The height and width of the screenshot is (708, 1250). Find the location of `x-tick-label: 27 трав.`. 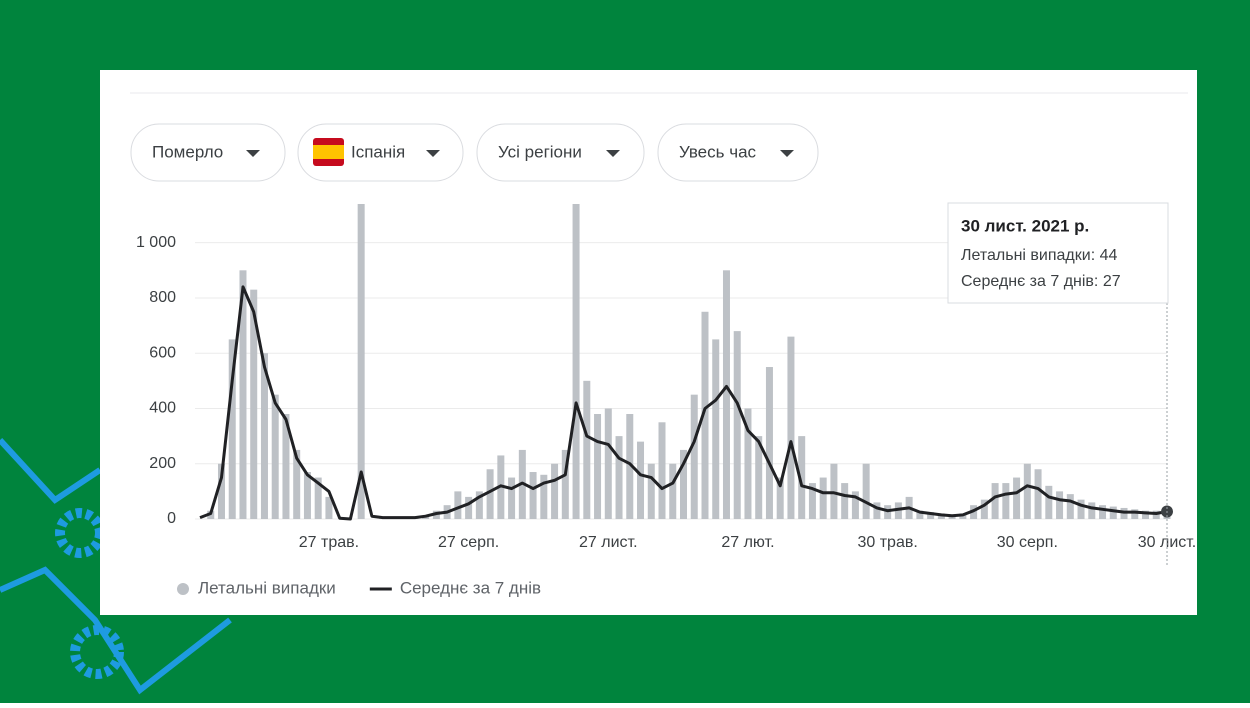

x-tick-label: 27 трав. is located at coordinates (329, 542).